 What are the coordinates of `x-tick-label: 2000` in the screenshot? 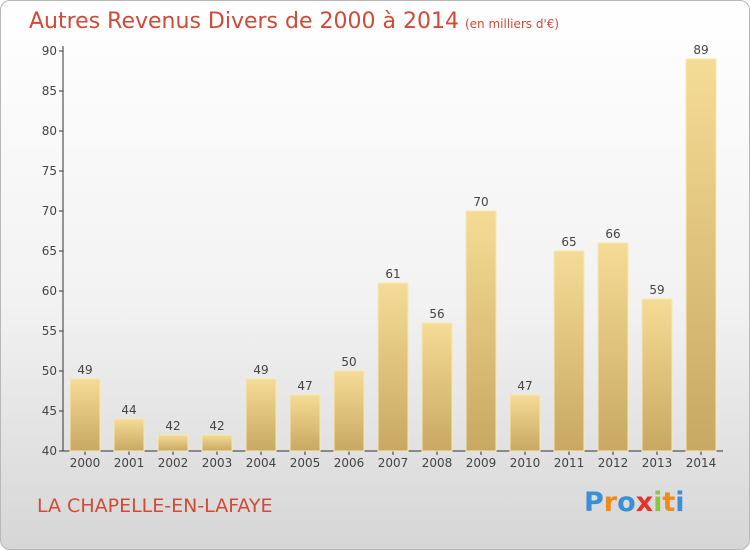 It's located at (85, 463).